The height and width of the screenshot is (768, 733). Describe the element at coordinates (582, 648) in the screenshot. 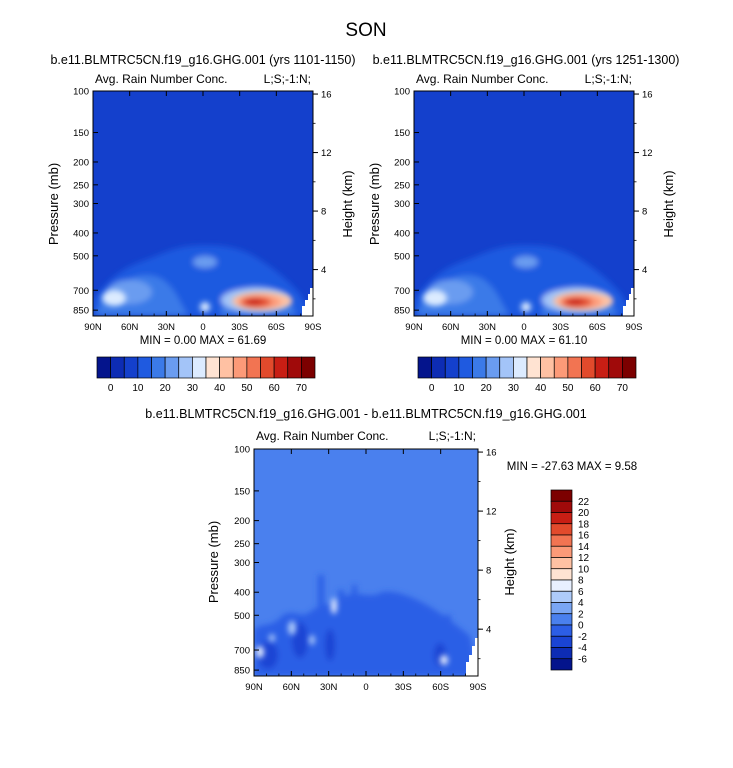

I see `panel-3-colorbar-label: -4` at that location.